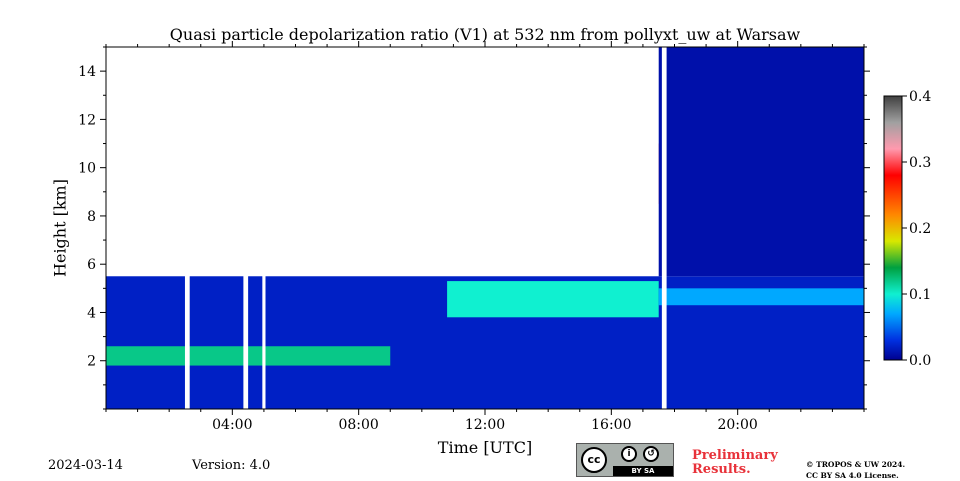  Describe the element at coordinates (651, 454) in the screenshot. I see `sa-icon: ↺` at that location.